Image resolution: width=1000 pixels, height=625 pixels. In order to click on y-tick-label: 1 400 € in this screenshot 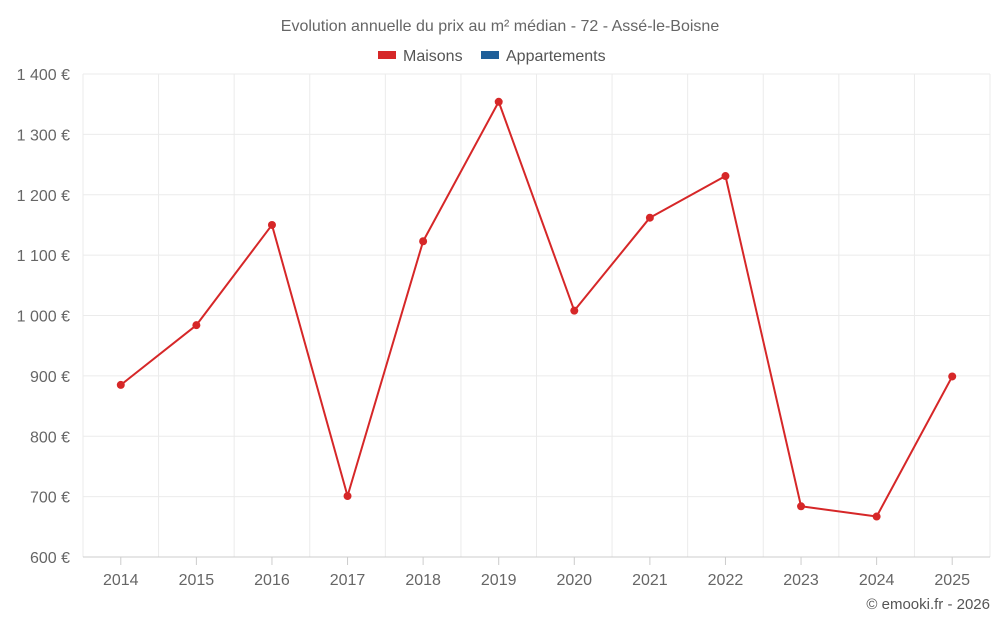, I will do `click(43, 75)`.